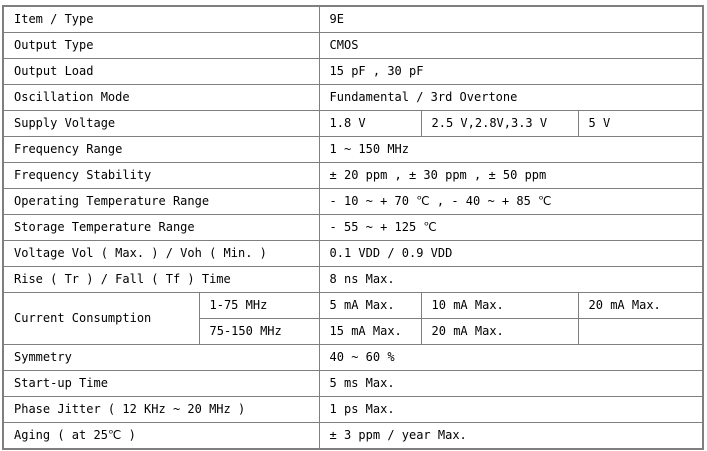 The image size is (707, 451). I want to click on current-consumption-band1-value-3: 20 mA Max., so click(640, 305).